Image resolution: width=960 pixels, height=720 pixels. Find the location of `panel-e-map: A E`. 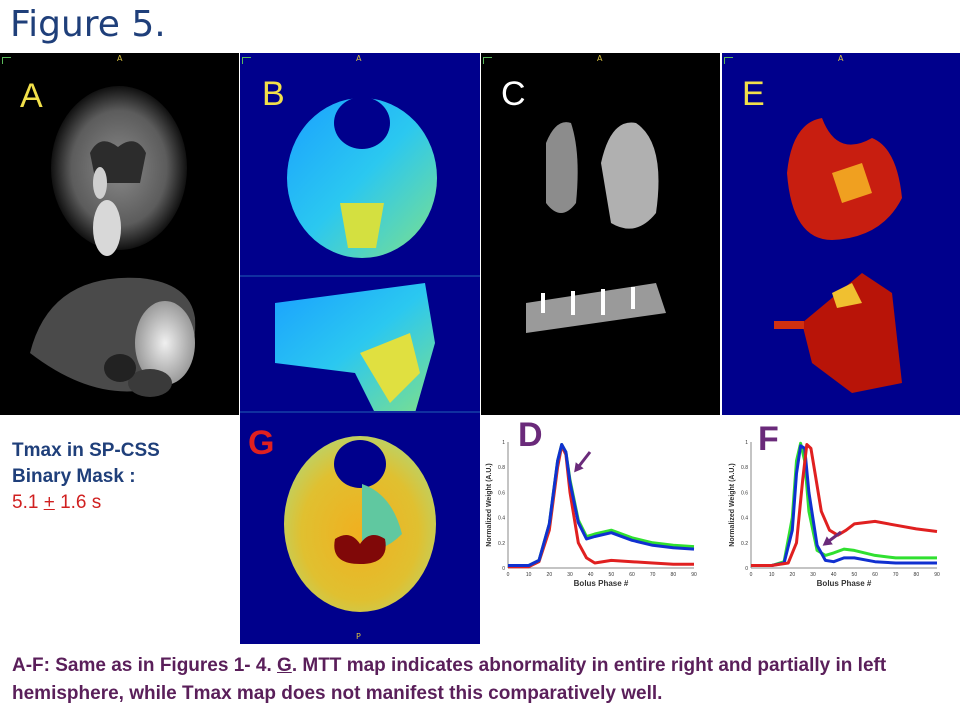

panel-e-map: A E is located at coordinates (841, 234).